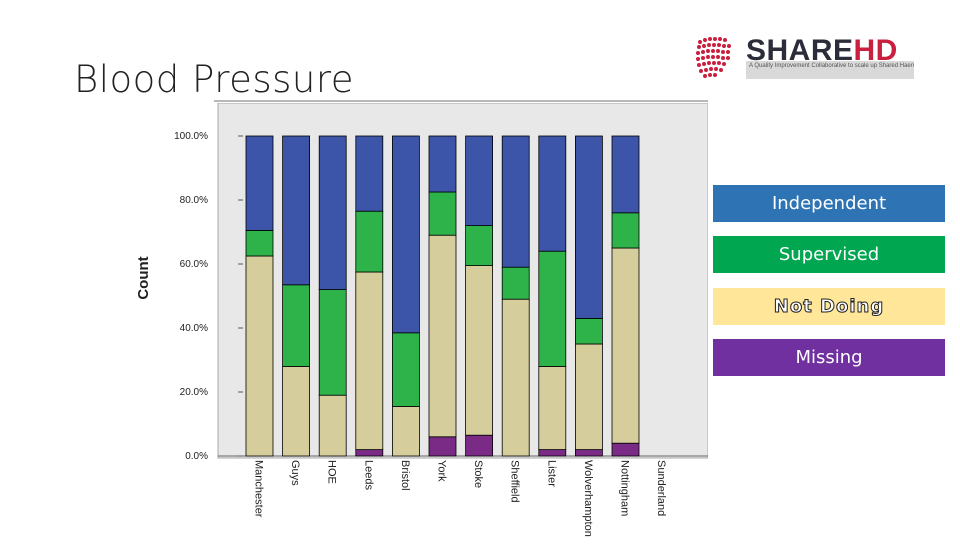 The height and width of the screenshot is (545, 960). What do you see at coordinates (332, 472) in the screenshot?
I see `x-tick-label: HOE` at bounding box center [332, 472].